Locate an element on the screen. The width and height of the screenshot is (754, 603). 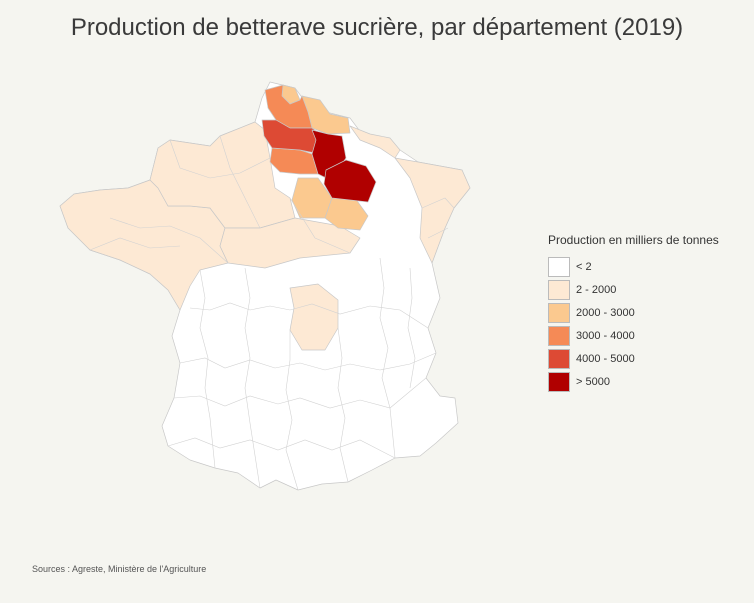
legend-label: < 2 is located at coordinates (584, 266).